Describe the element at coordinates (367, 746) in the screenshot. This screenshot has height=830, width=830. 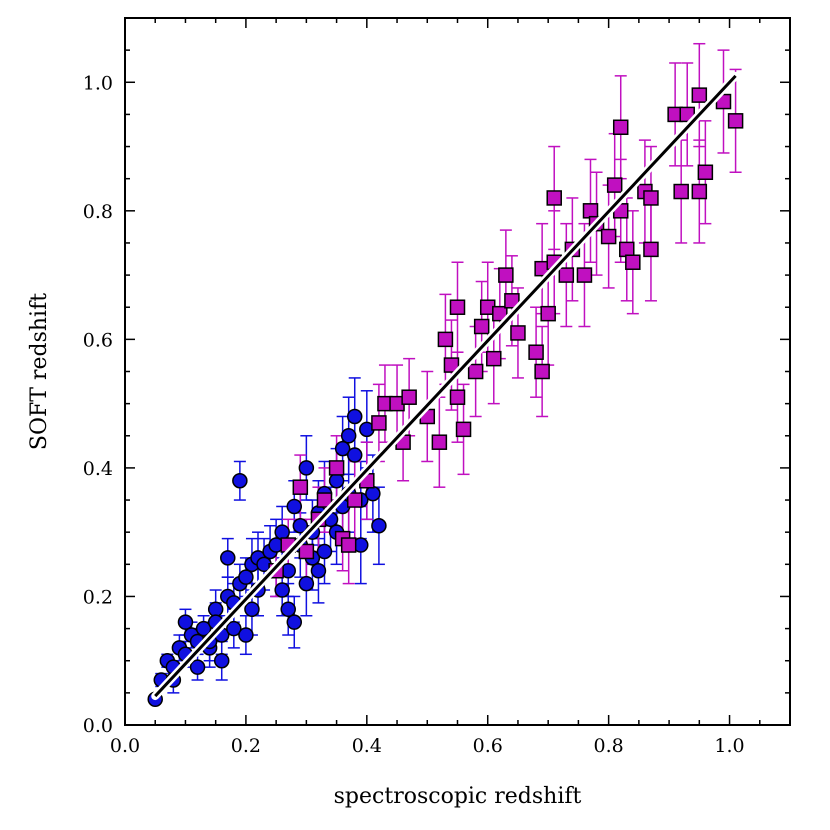
I see `x-tick-label: 0.4` at that location.